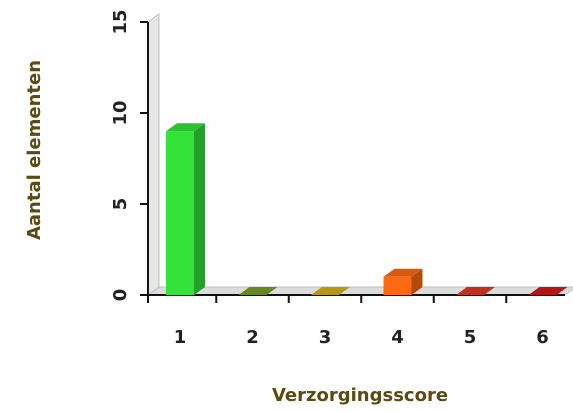 This screenshot has height=411, width=573. Describe the element at coordinates (542, 337) in the screenshot. I see `x-tick-label: 6` at that location.